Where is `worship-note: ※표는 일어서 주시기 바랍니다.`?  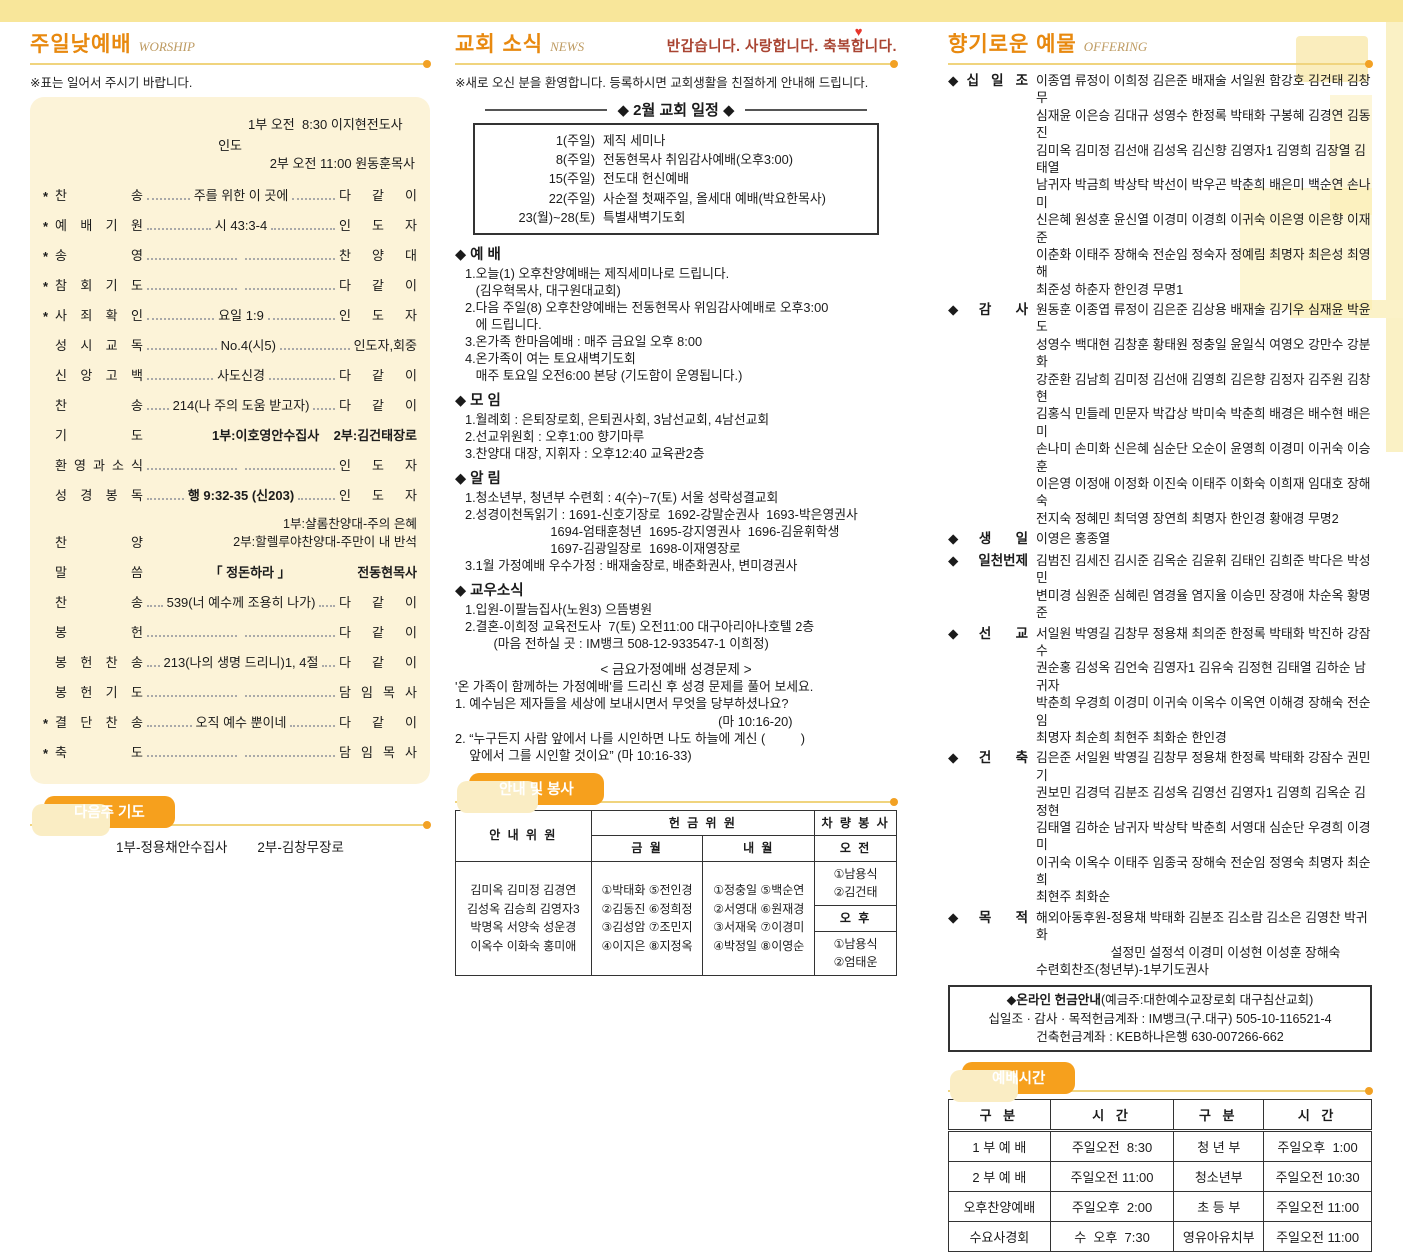 worship-note: ※표는 일어서 주시기 바랍니다. is located at coordinates (111, 83).